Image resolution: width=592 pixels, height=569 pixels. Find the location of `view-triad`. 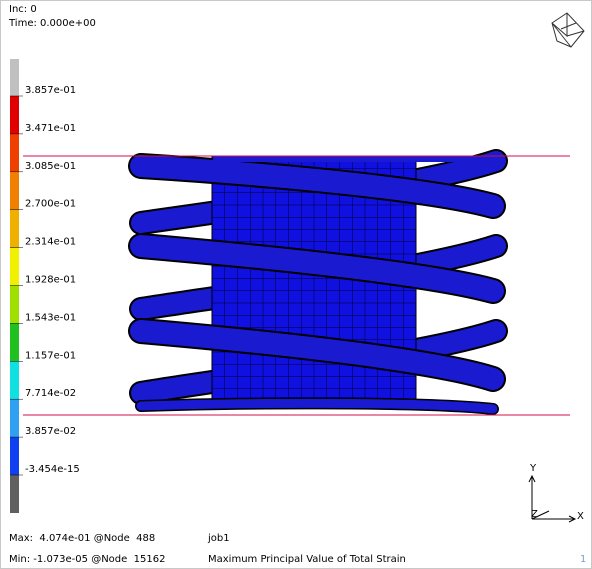

view-triad is located at coordinates (568, 30).